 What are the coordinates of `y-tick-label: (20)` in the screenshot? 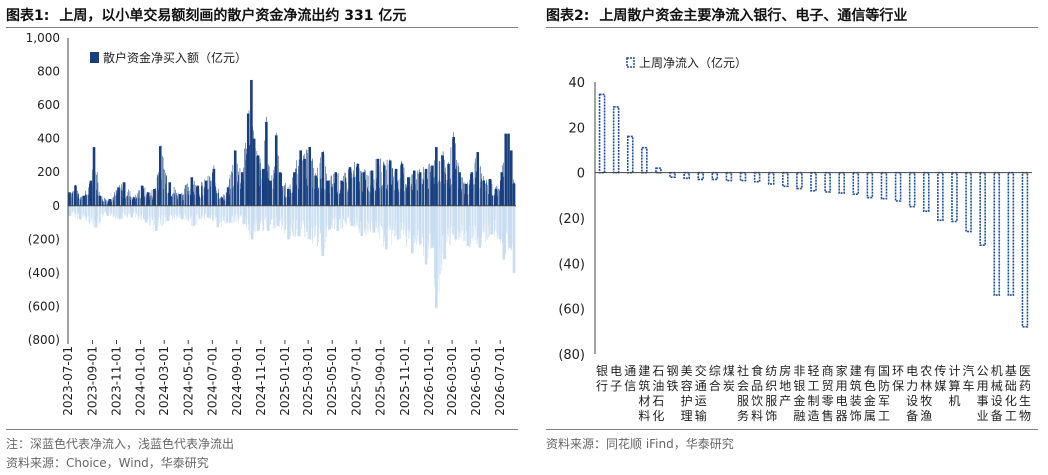 It's located at (571, 219).